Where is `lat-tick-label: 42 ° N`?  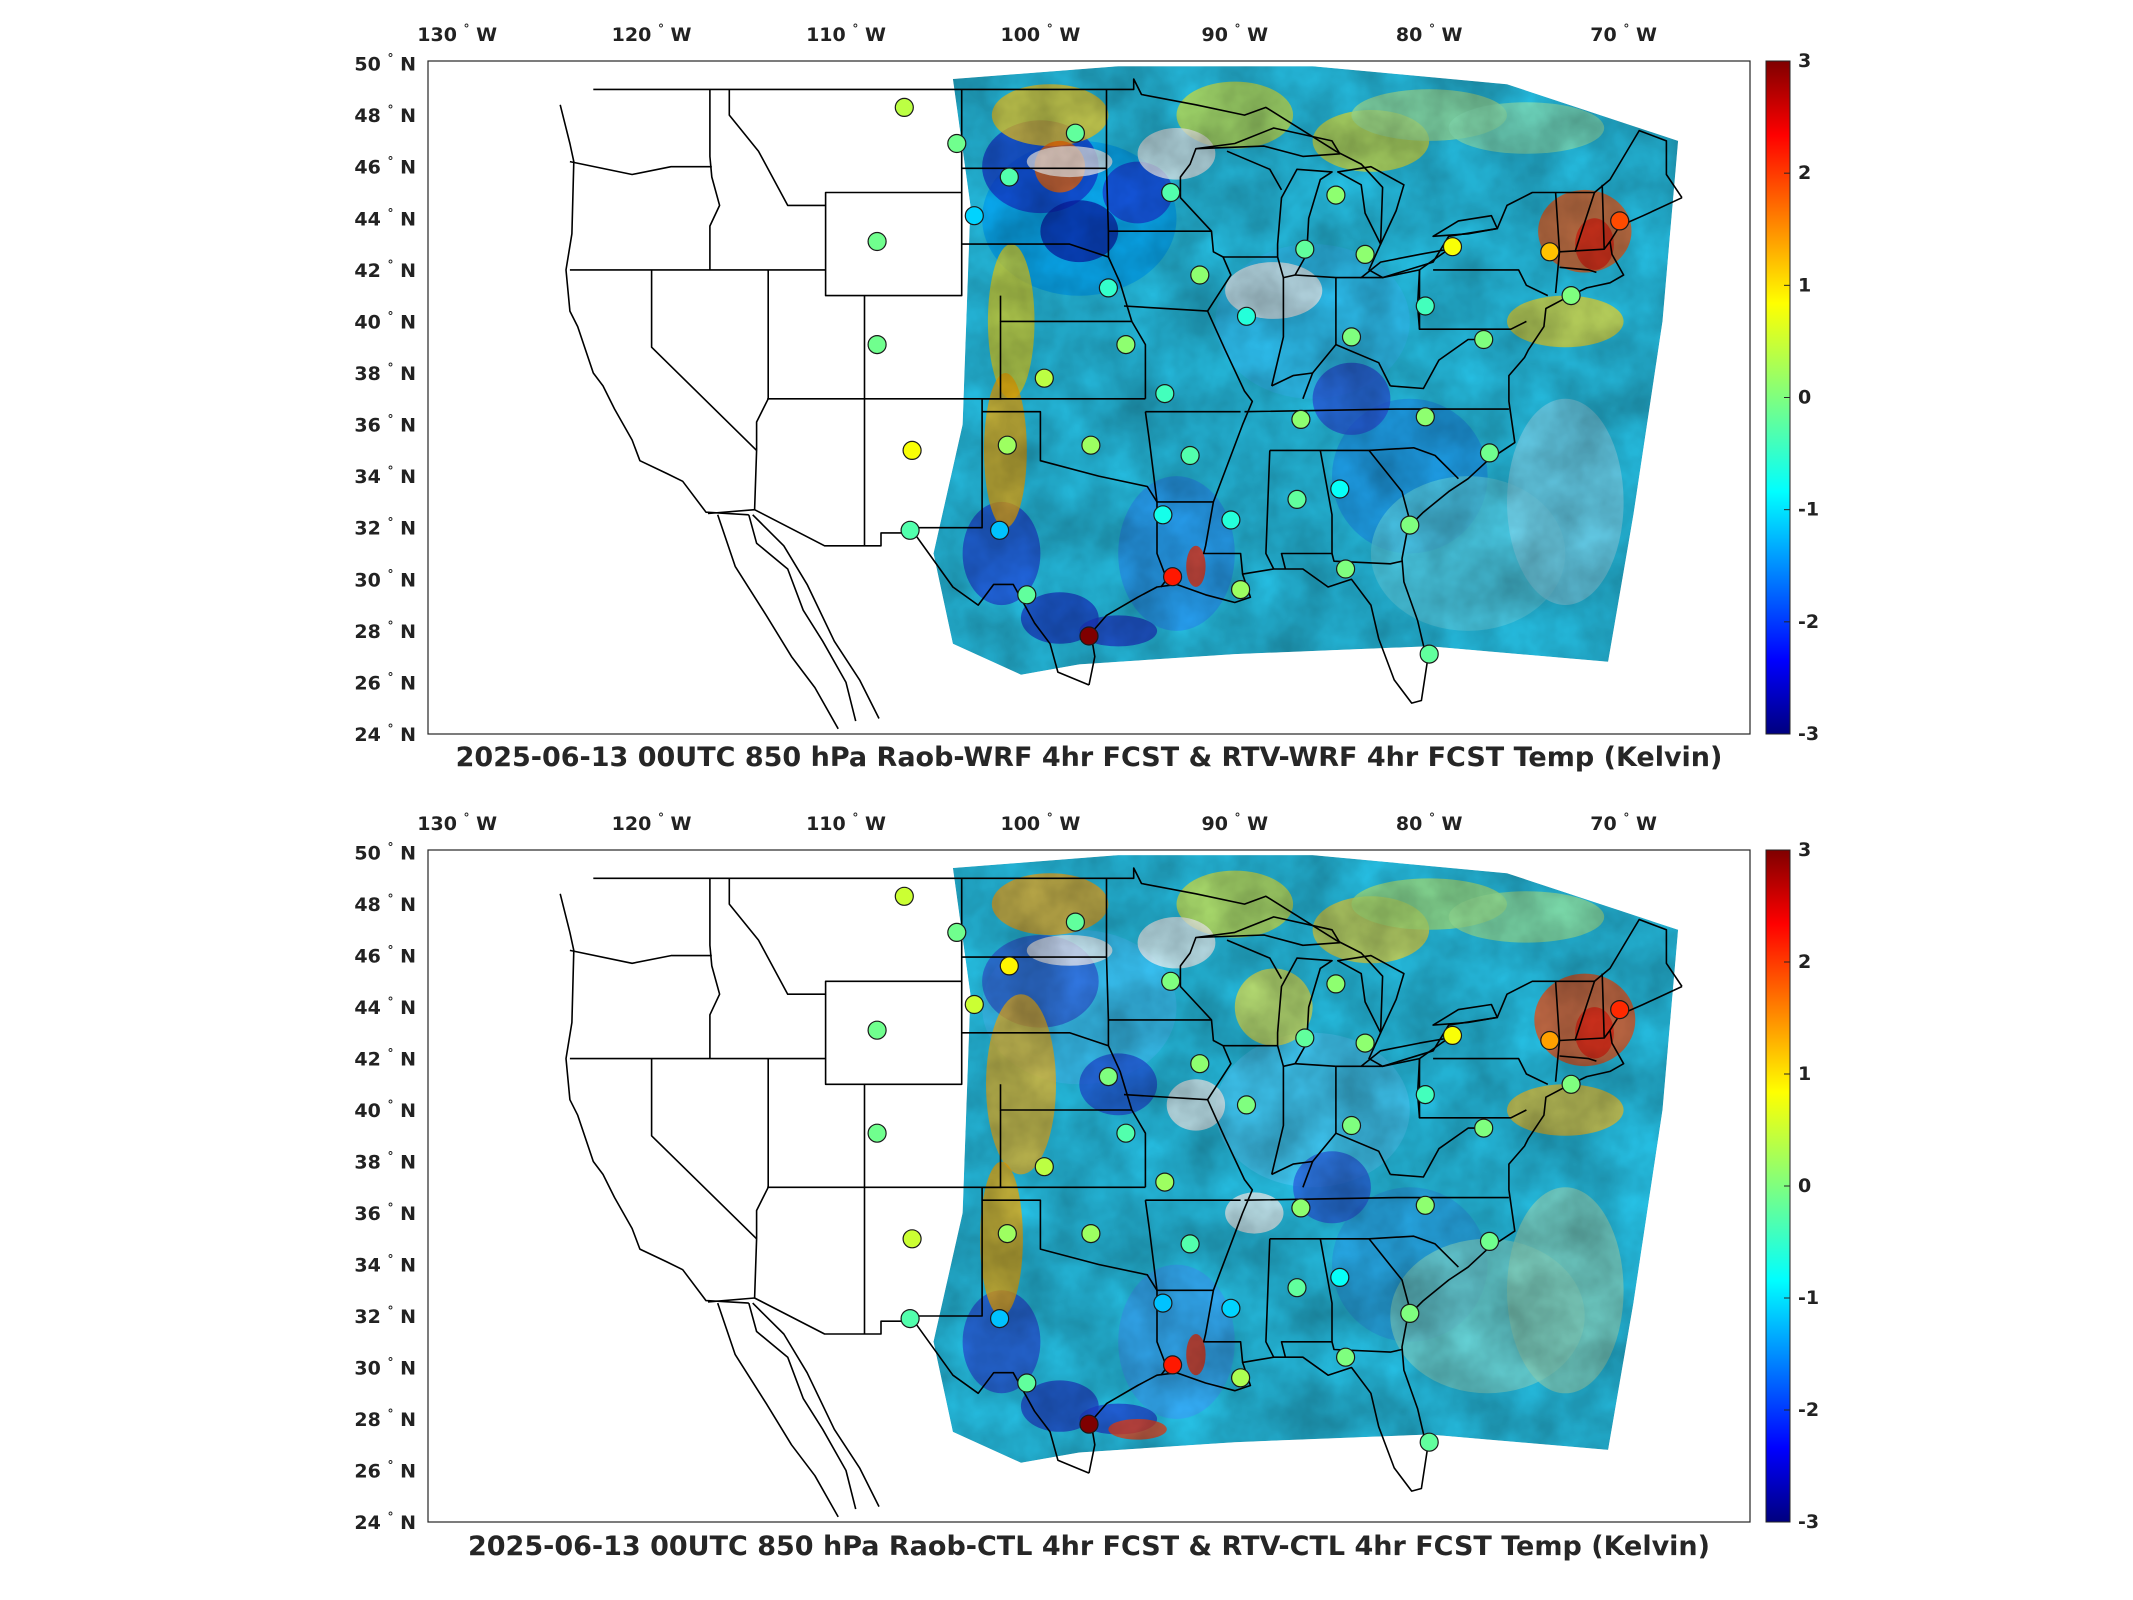 lat-tick-label: 42 ° N is located at coordinates (385, 270).